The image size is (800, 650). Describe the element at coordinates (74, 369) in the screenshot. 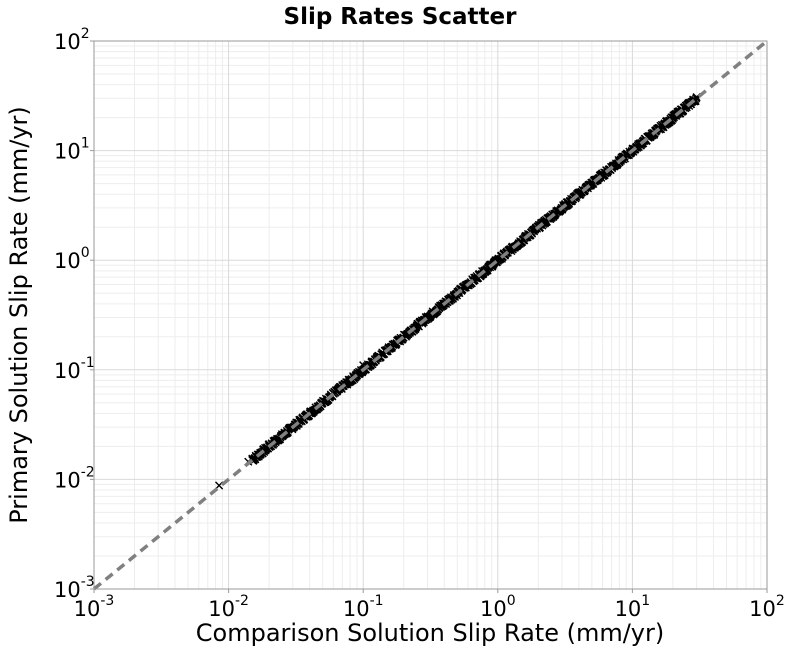

I see `y-tick-label: 10⁻¹` at that location.